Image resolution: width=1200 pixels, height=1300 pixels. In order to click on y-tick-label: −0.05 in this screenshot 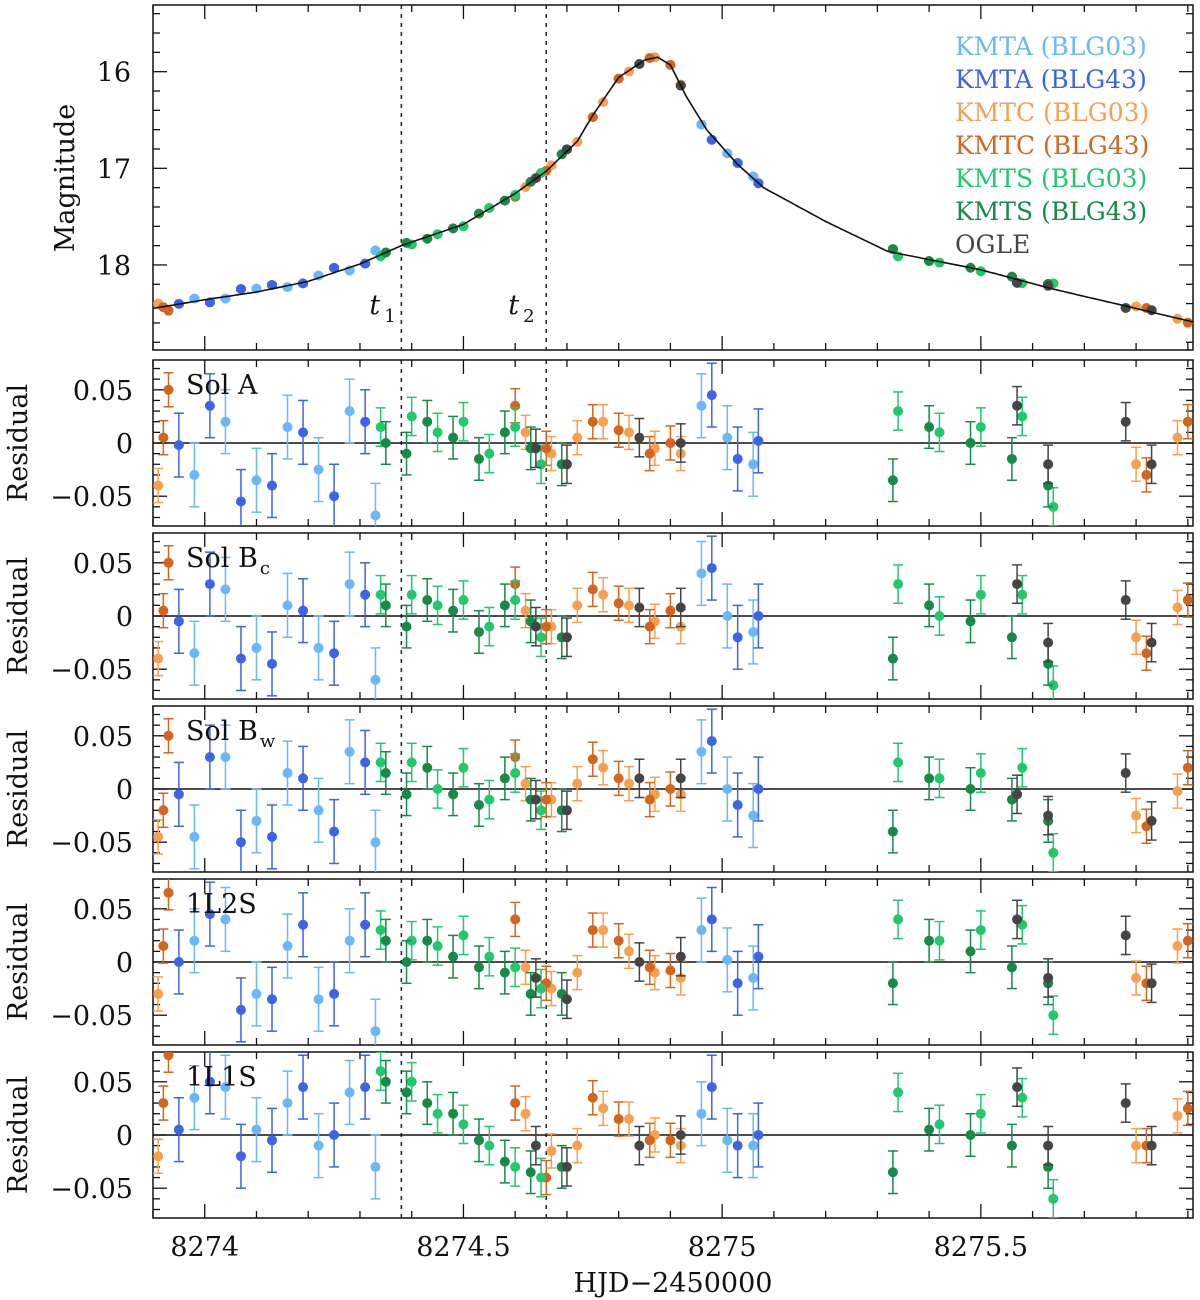, I will do `click(91, 1189)`.